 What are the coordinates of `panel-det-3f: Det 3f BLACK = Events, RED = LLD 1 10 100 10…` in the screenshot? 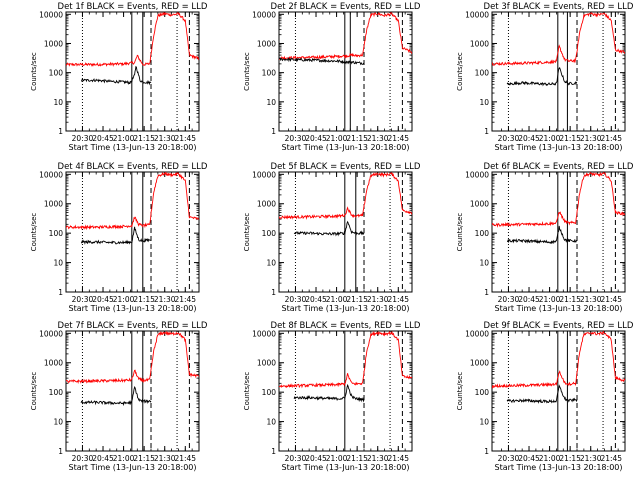 It's located at (545, 77).